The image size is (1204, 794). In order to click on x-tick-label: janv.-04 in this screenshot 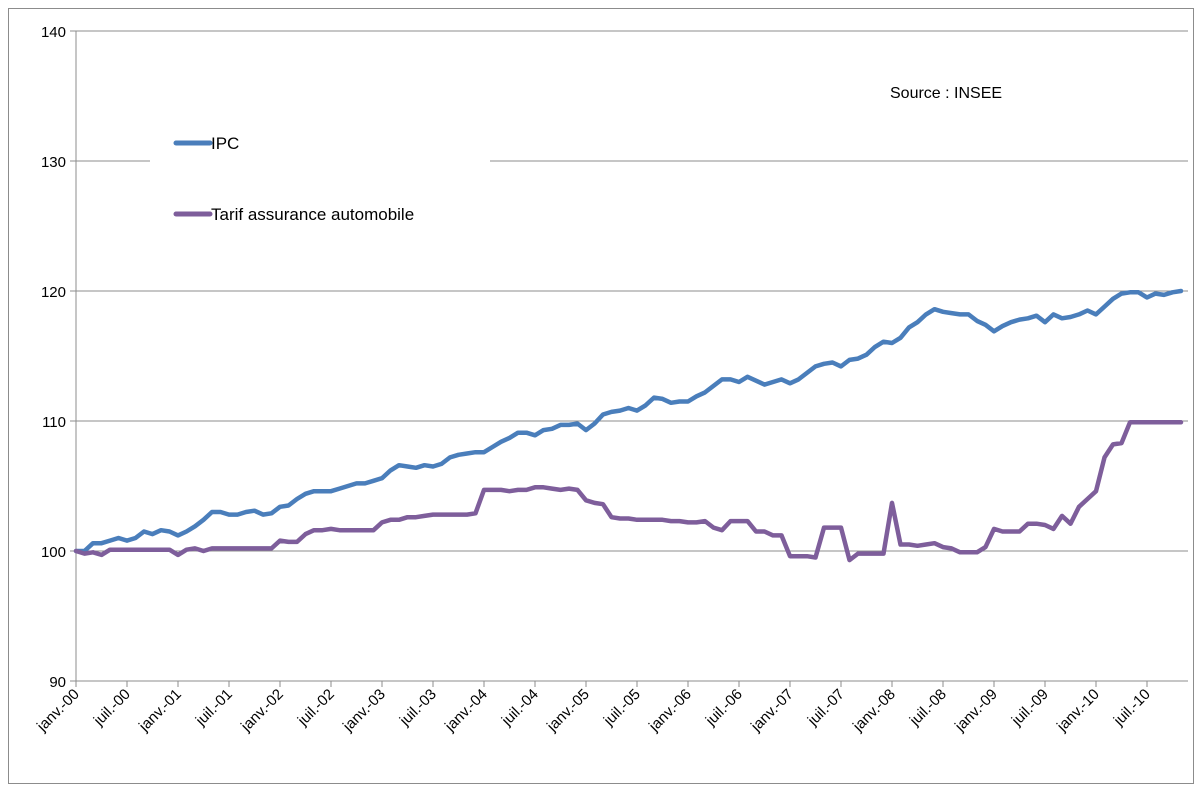, I will do `click(466, 711)`.